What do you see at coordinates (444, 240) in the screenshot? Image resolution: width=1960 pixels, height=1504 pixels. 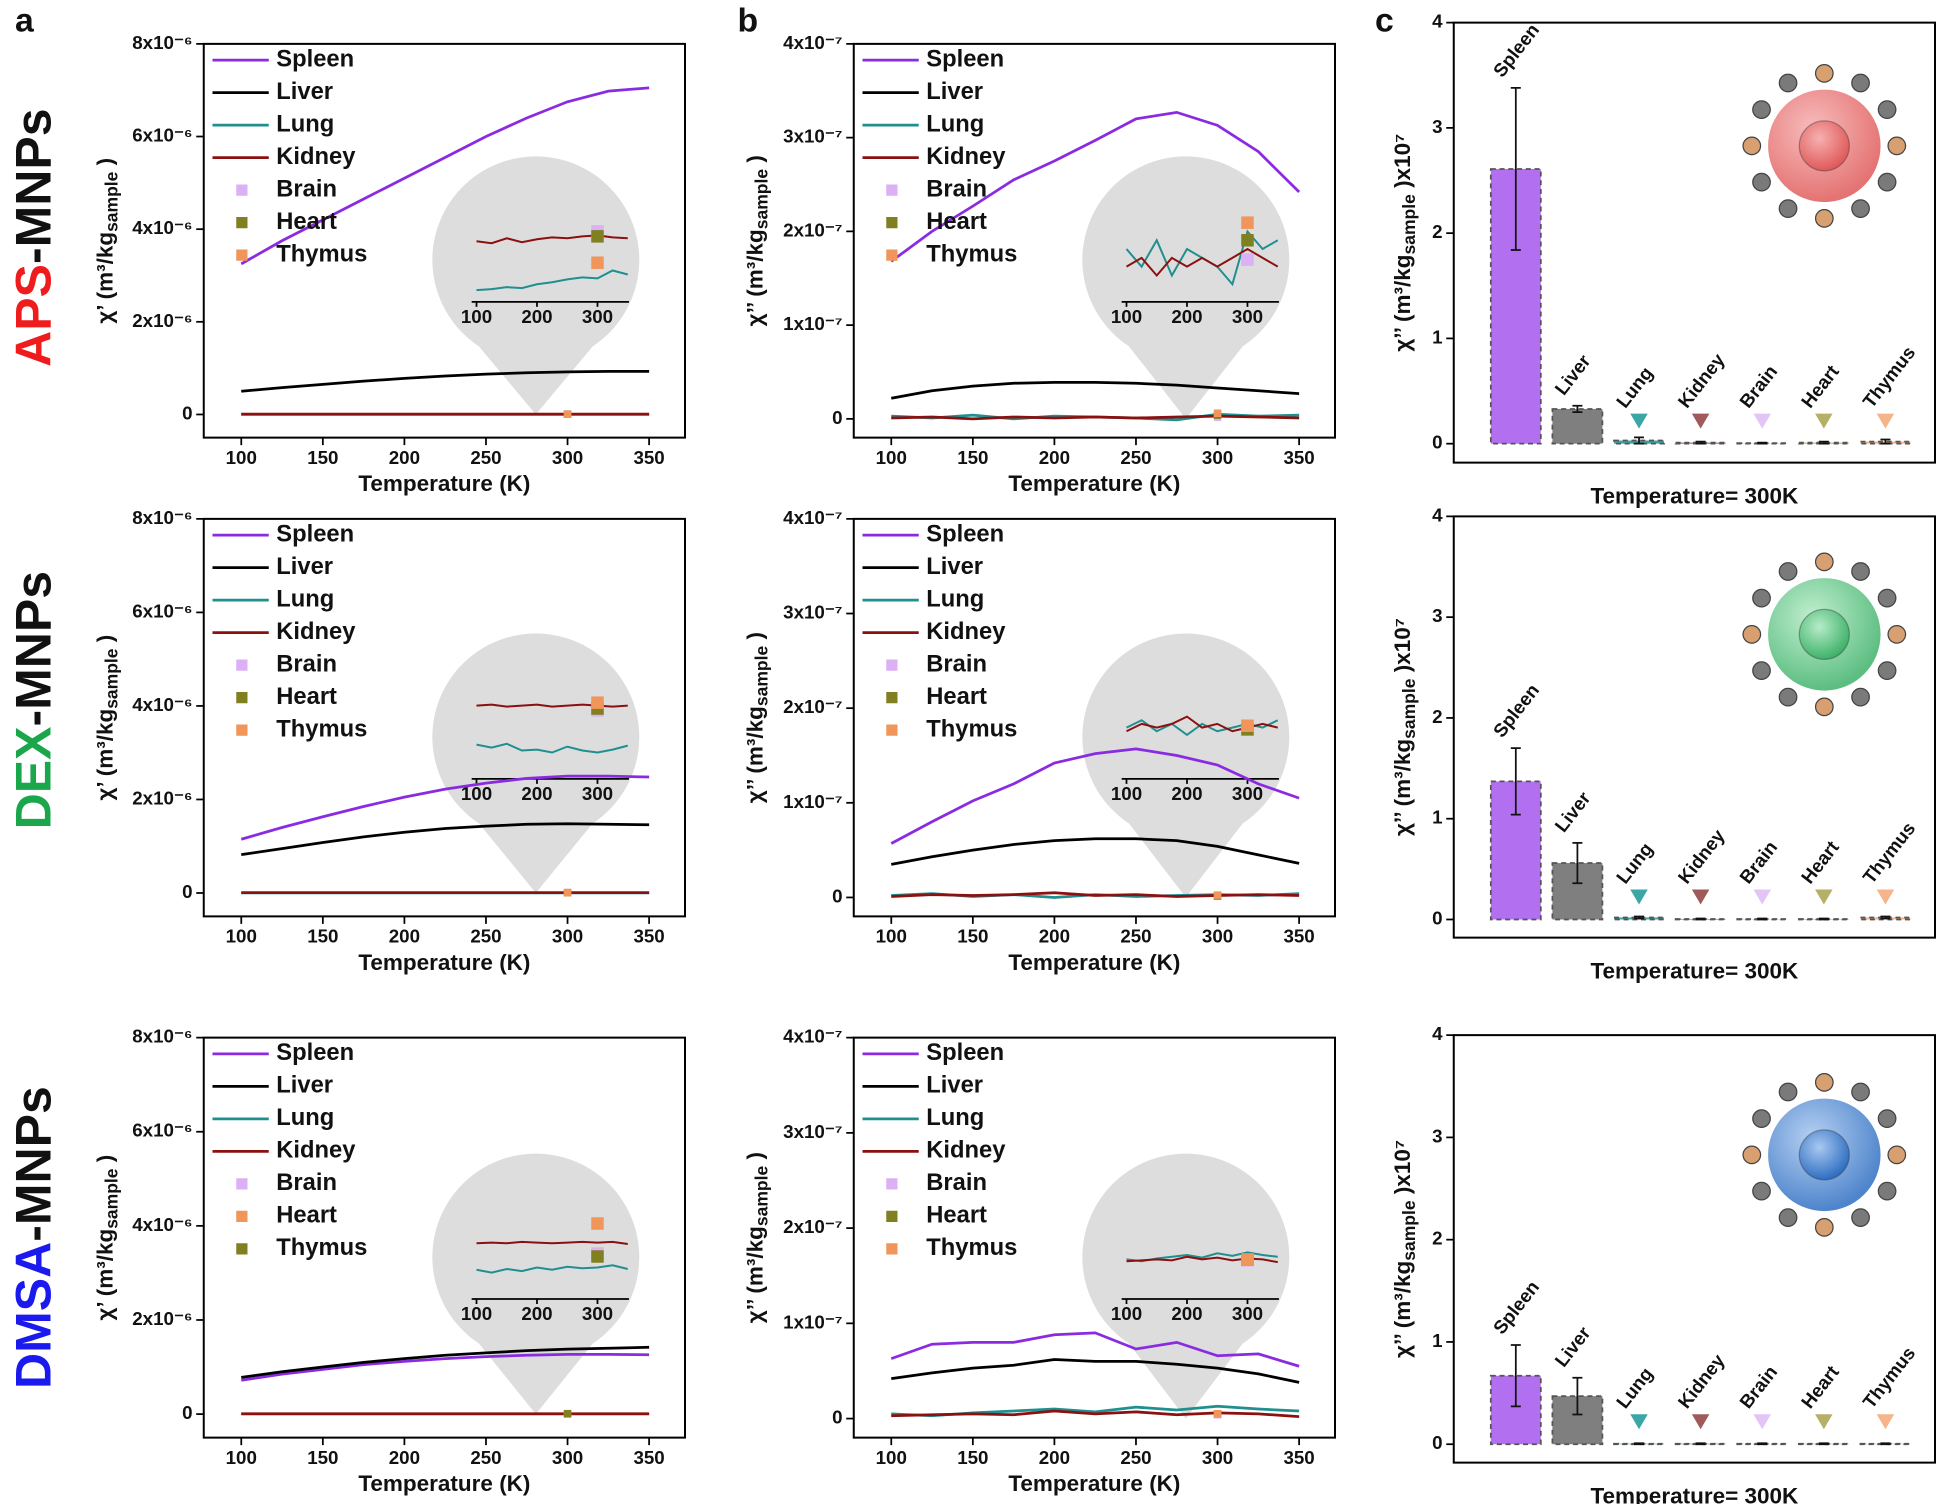 I see `plot-frame` at bounding box center [444, 240].